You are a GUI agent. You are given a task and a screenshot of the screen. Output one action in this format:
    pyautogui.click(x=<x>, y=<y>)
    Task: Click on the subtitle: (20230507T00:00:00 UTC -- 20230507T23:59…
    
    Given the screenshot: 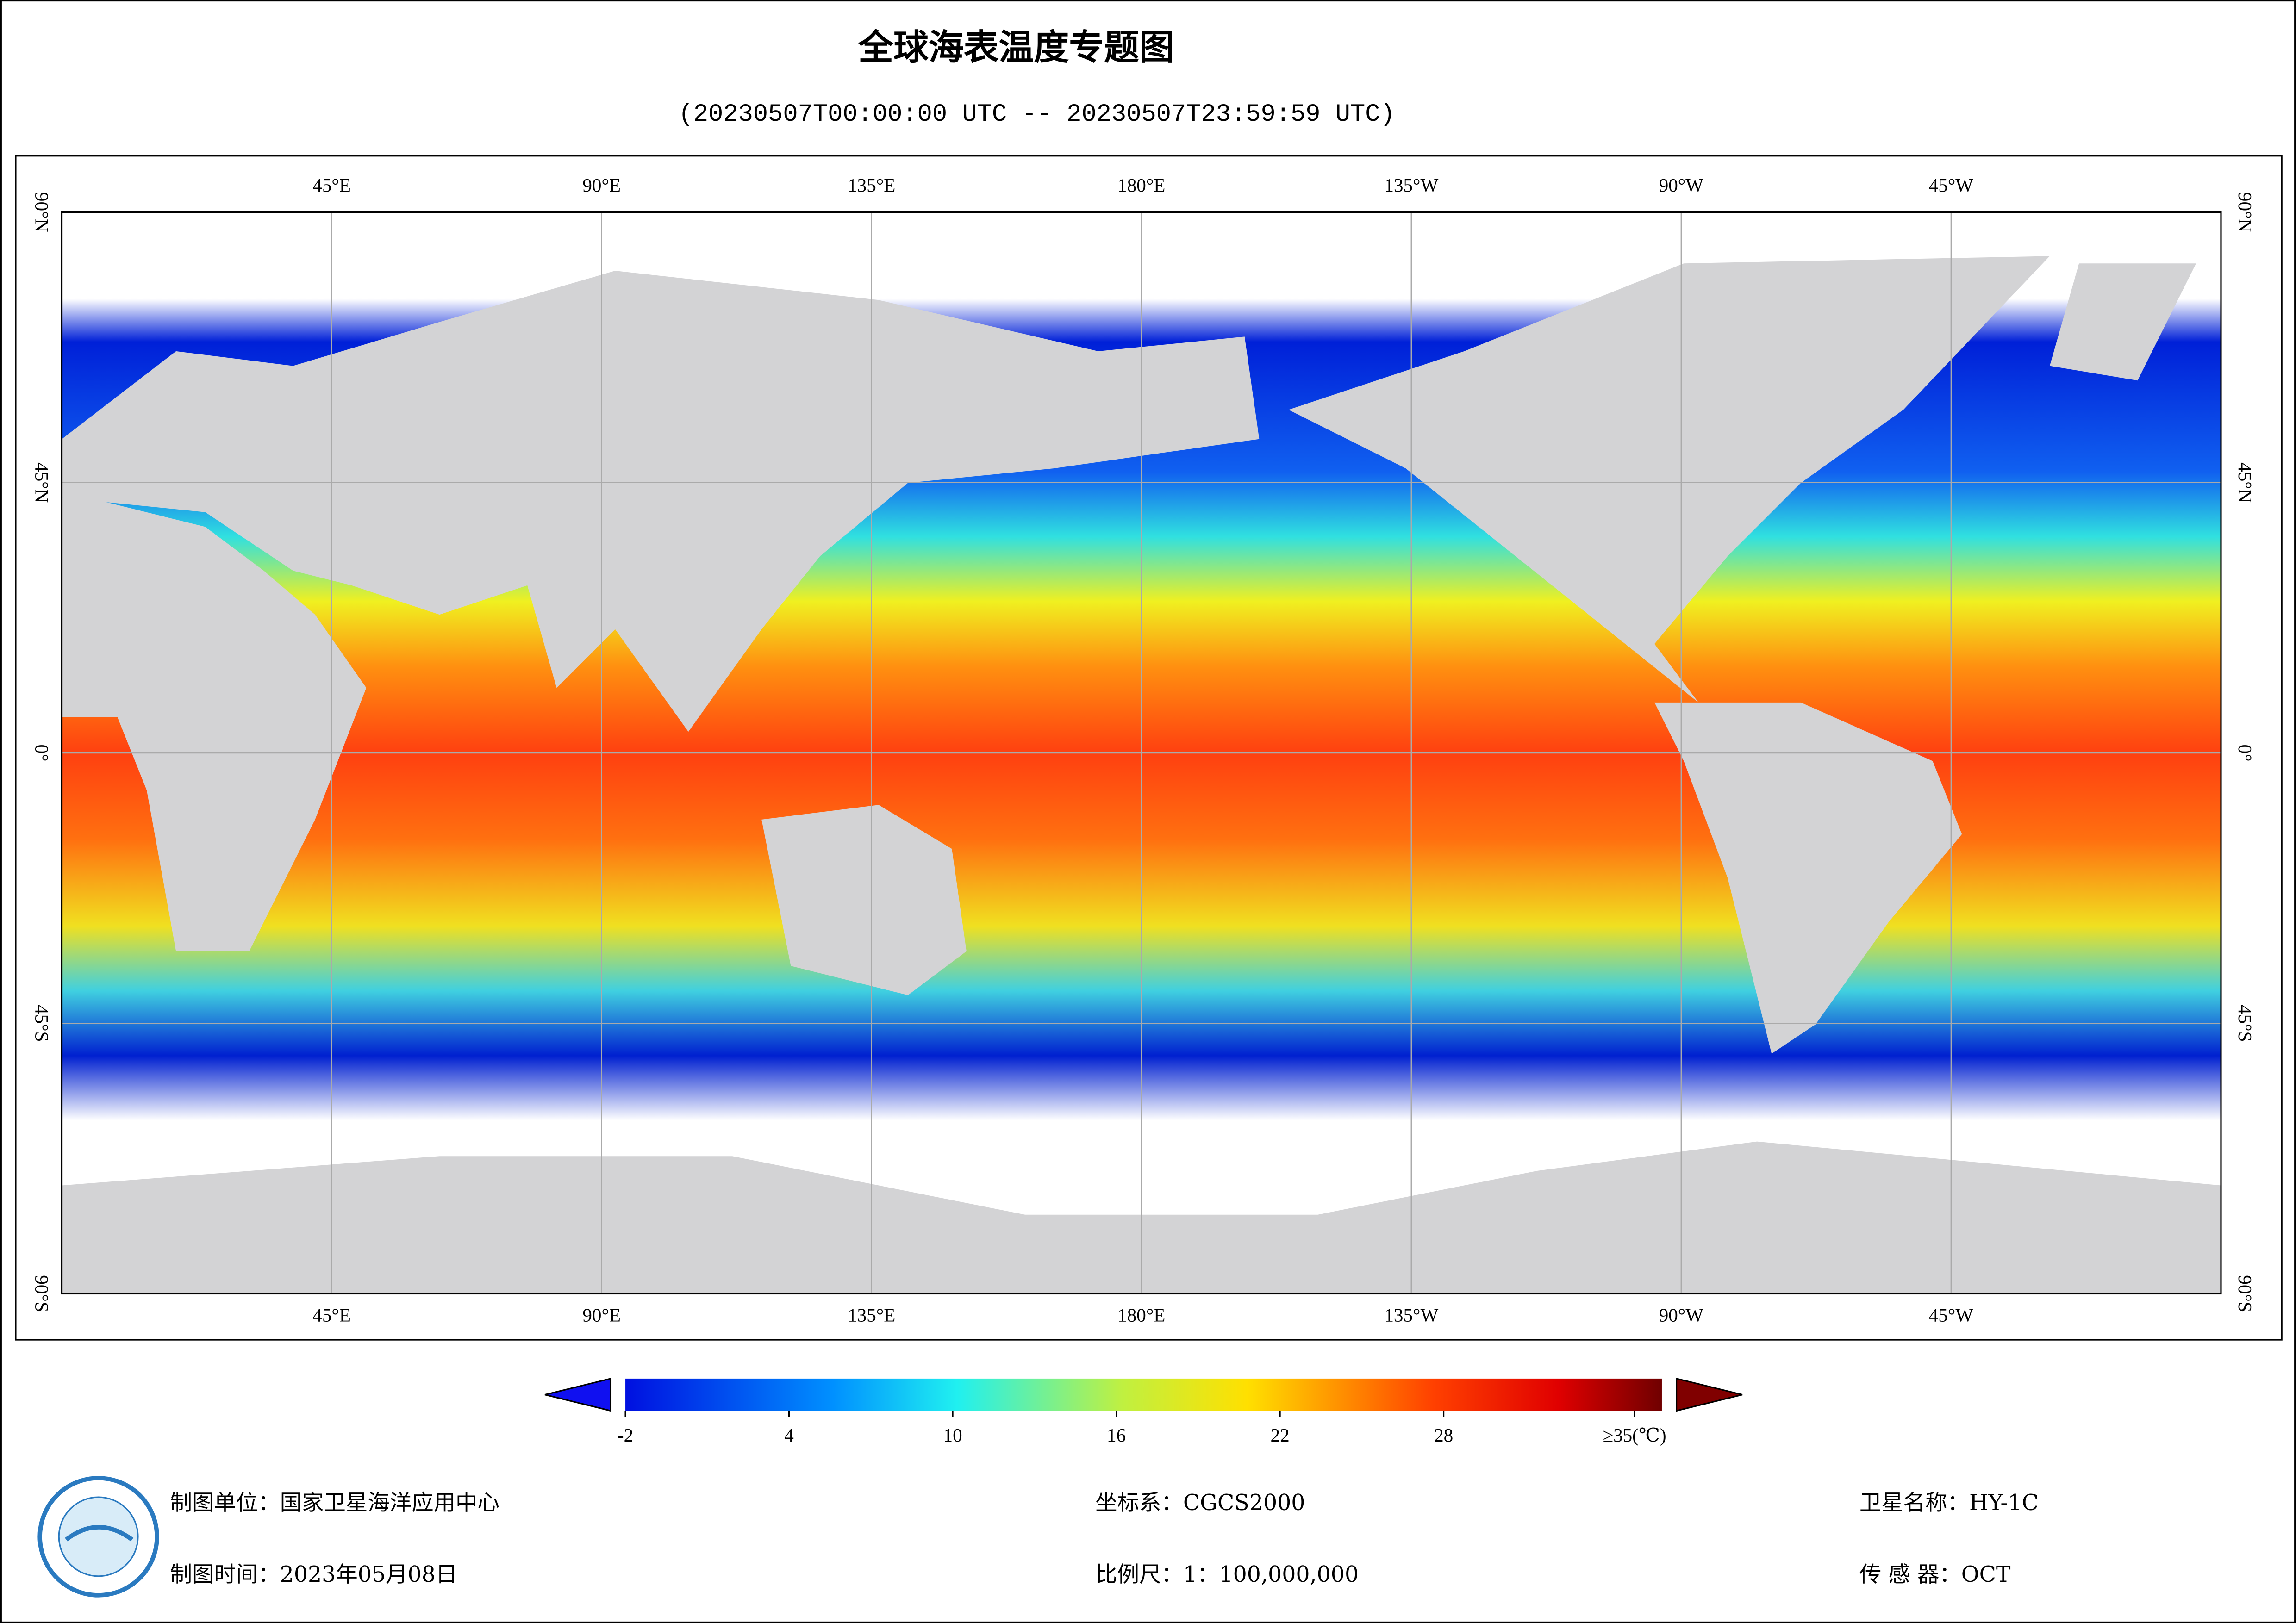 What is the action you would take?
    pyautogui.click(x=1037, y=114)
    